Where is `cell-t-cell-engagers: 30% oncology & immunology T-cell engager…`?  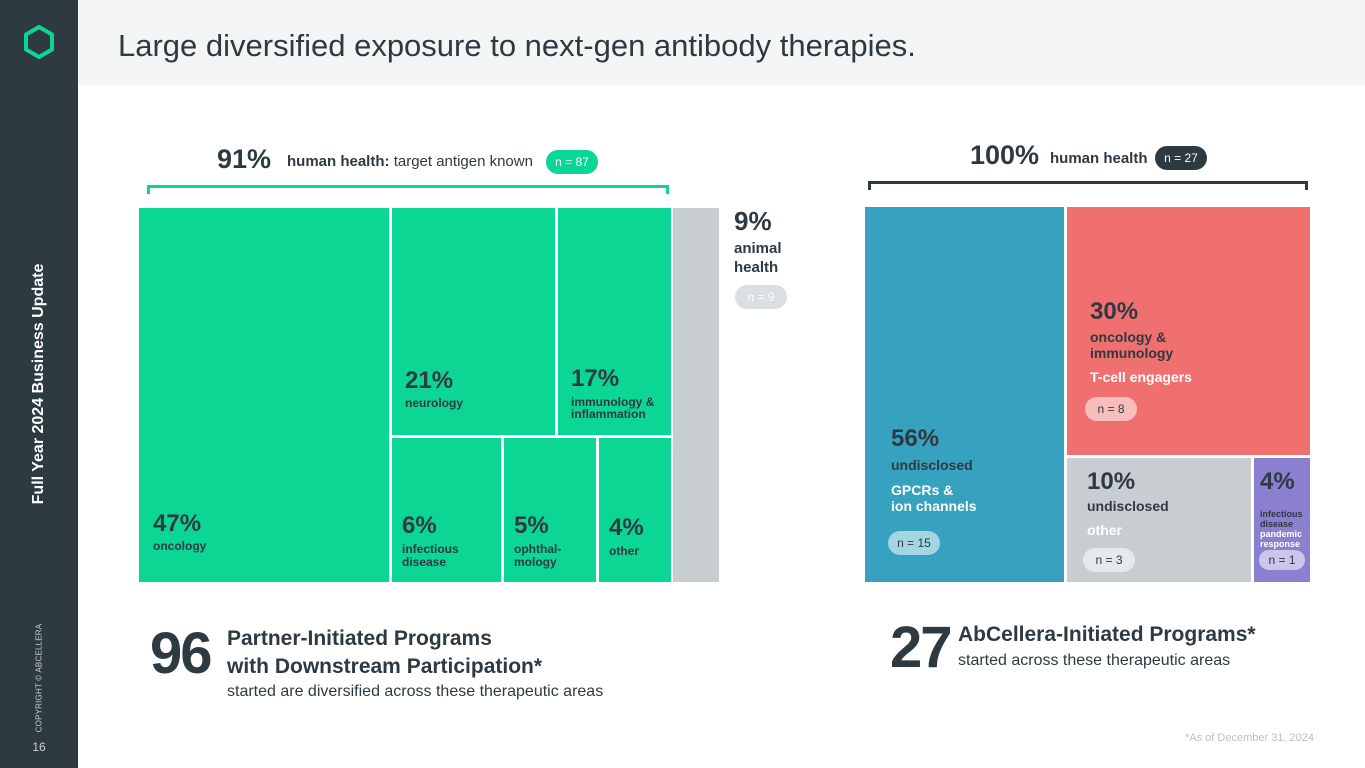
cell-t-cell-engagers: 30% oncology & immunology T-cell engager… is located at coordinates (1188, 331).